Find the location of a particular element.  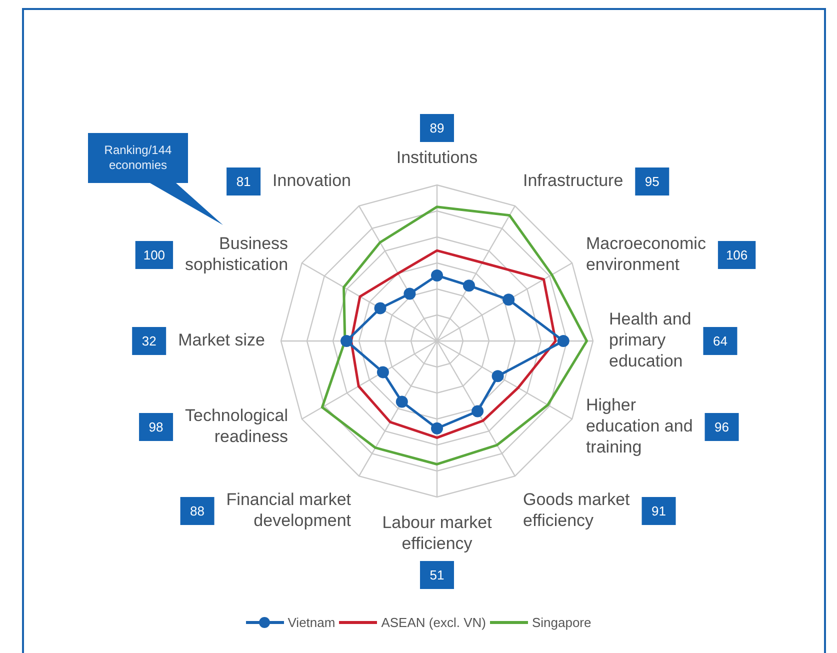

spoke-label: Innovation is located at coordinates (311, 180).